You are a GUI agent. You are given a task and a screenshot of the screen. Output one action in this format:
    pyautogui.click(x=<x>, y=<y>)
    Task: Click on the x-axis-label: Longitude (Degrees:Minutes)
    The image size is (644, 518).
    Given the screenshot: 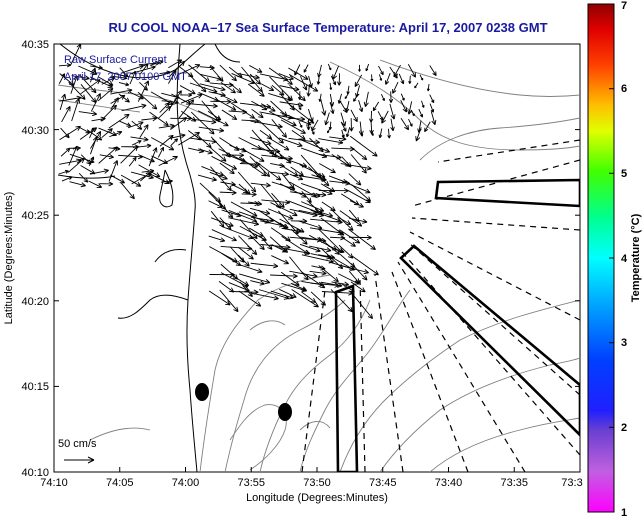 What is the action you would take?
    pyautogui.click(x=317, y=498)
    